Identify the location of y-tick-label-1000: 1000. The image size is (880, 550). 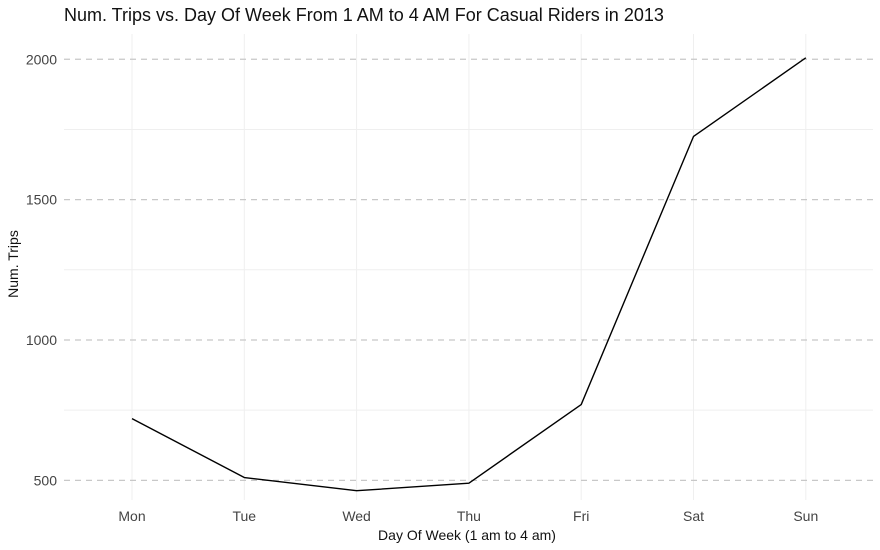
(41, 340).